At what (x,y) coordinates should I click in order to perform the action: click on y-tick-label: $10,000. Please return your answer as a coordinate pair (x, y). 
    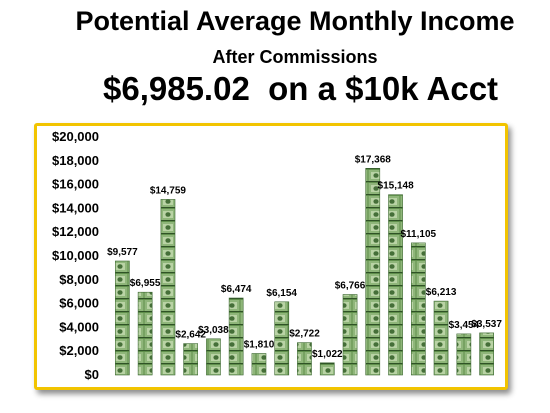
    Looking at the image, I should click on (75, 255).